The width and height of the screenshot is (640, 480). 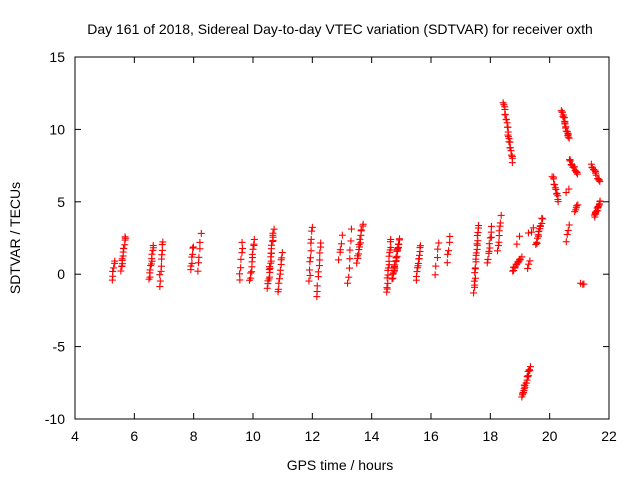 I want to click on x-tick-label: 22, so click(x=609, y=436).